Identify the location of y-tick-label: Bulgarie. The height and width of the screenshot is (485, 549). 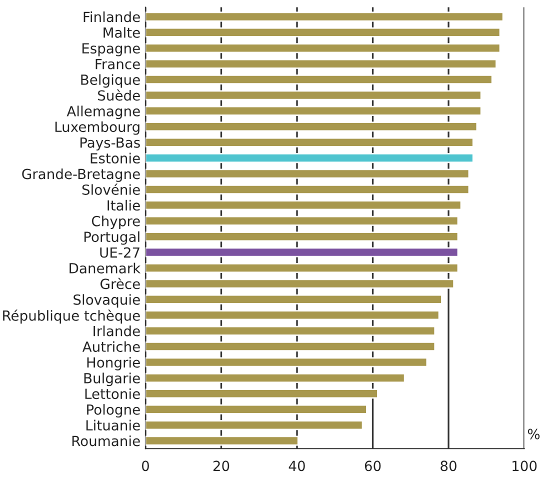
(112, 379).